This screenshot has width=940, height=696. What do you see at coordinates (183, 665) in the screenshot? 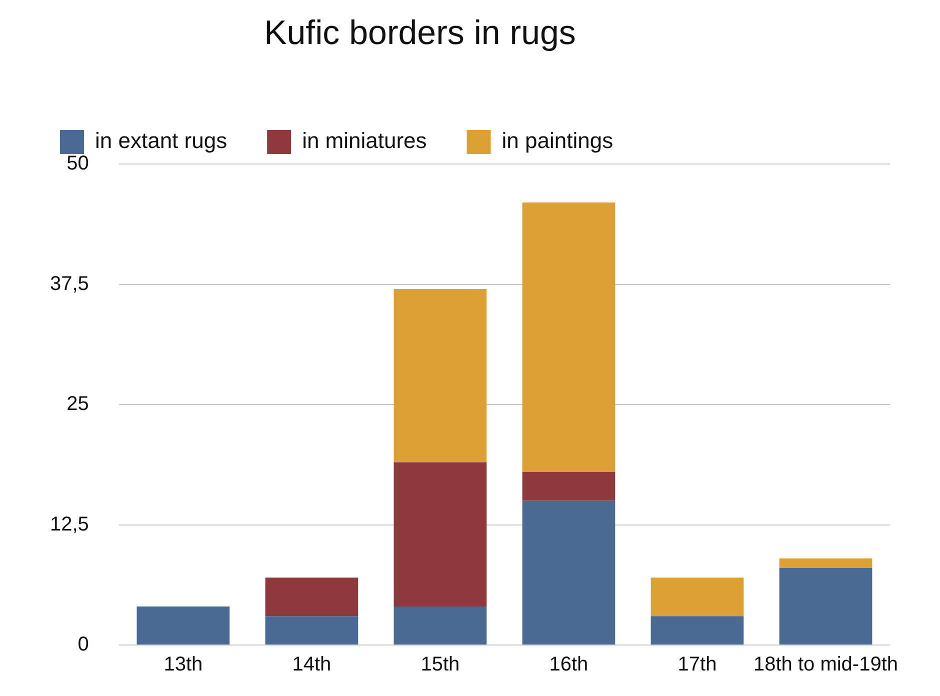
I see `x-tick-label: 13th` at bounding box center [183, 665].